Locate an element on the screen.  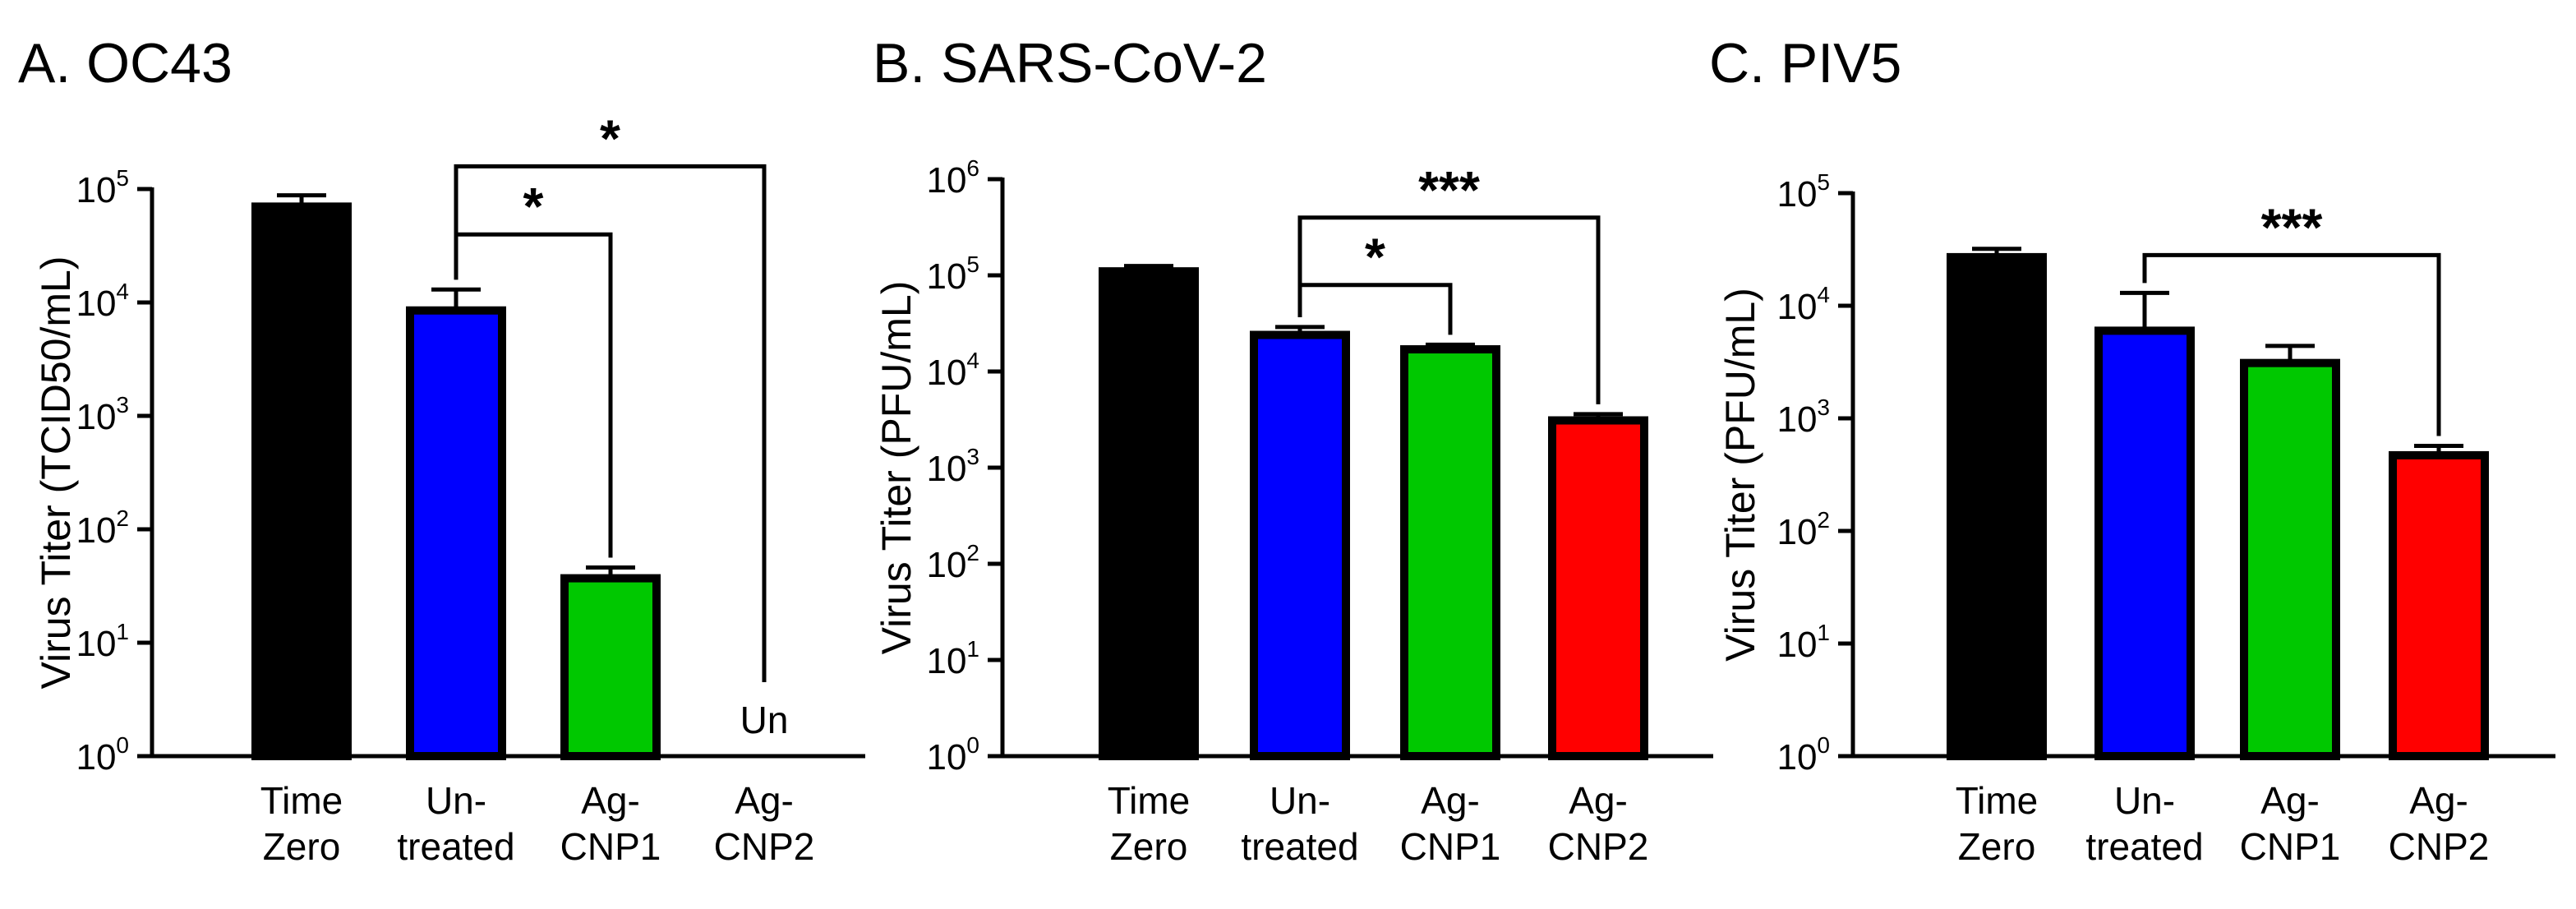
chart-title: A. OC43 is located at coordinates (125, 64).